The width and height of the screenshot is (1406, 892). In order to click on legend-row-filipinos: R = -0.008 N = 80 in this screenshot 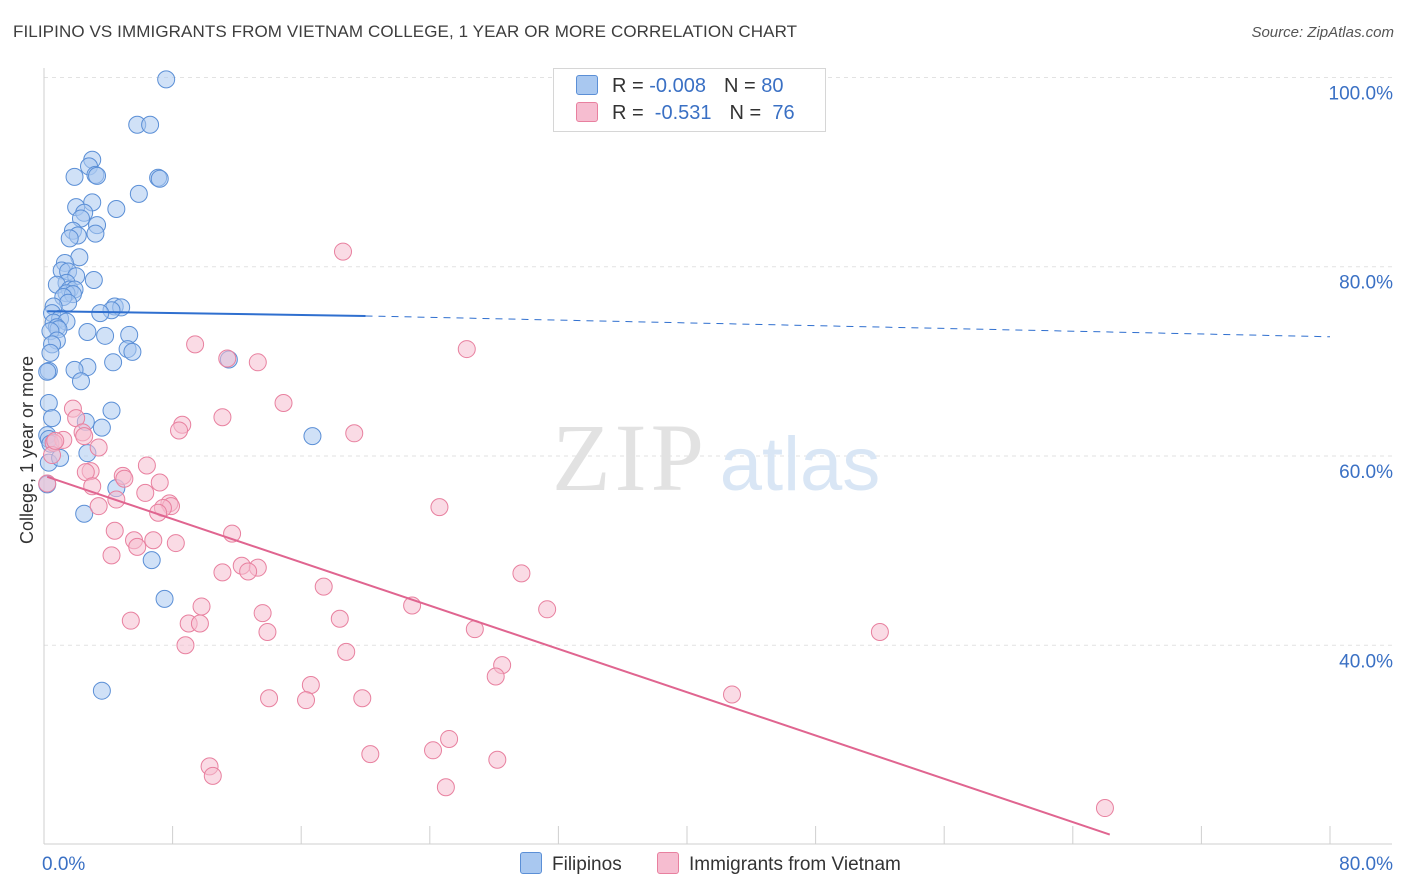, I will do `click(679, 86)`.